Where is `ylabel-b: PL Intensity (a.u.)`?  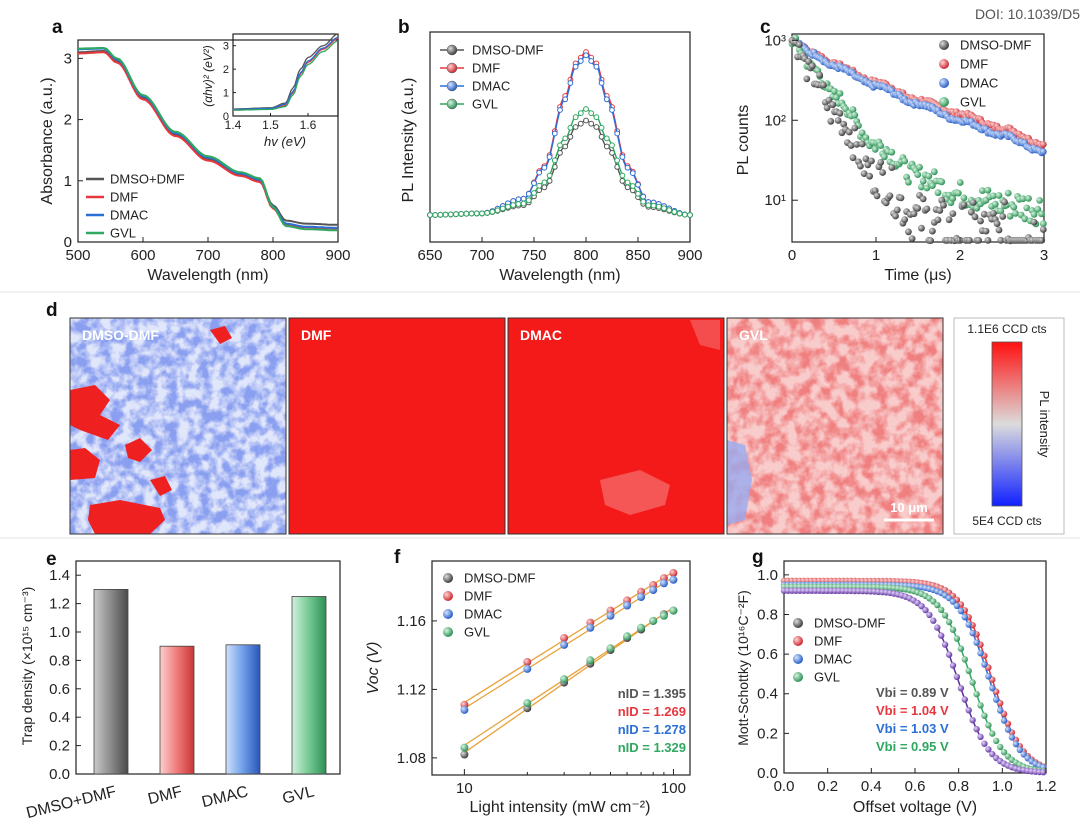 ylabel-b: PL Intensity (a.u.) is located at coordinates (408, 140).